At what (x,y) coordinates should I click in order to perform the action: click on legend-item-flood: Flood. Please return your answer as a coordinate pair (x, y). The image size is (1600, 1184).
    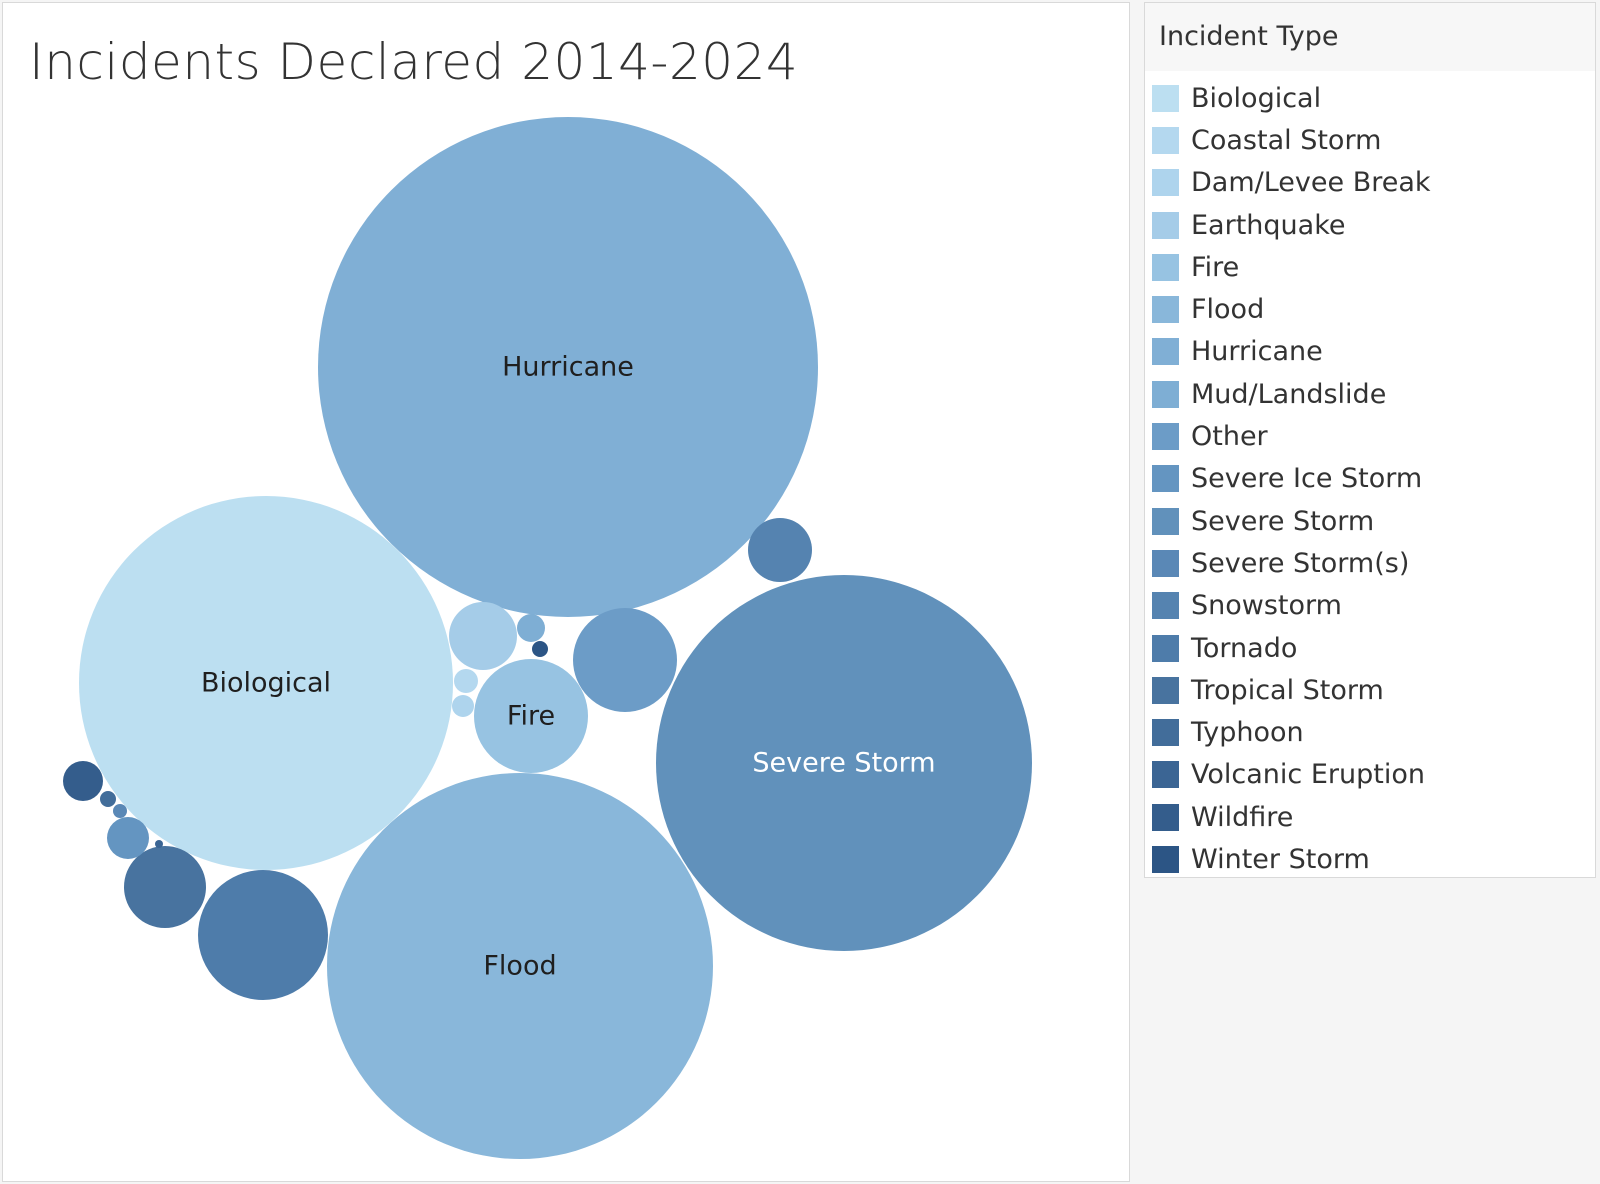
    Looking at the image, I should click on (1370, 309).